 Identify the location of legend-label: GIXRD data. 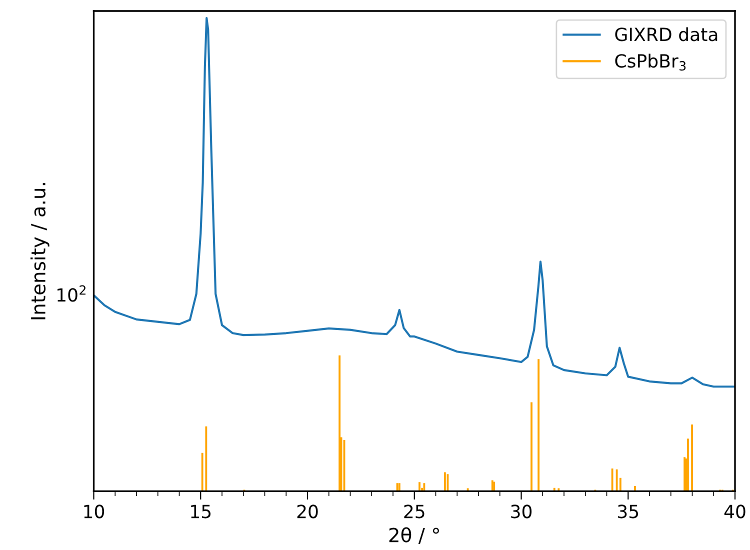
(666, 34).